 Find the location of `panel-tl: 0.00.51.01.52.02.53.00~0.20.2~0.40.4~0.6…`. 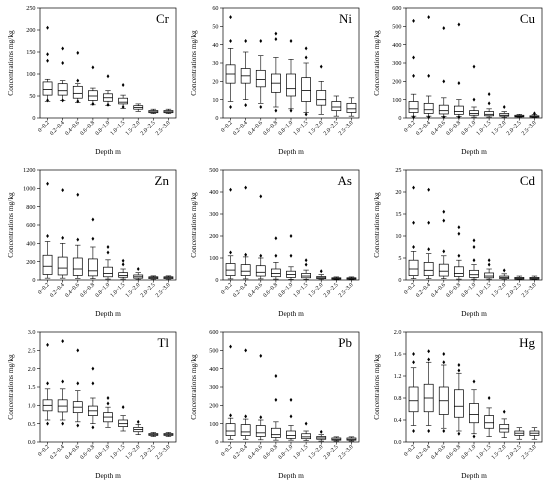

panel-tl: 0.00.51.01.52.02.53.00~0.20.2~0.40.4~0.6… is located at coordinates (91, 404).